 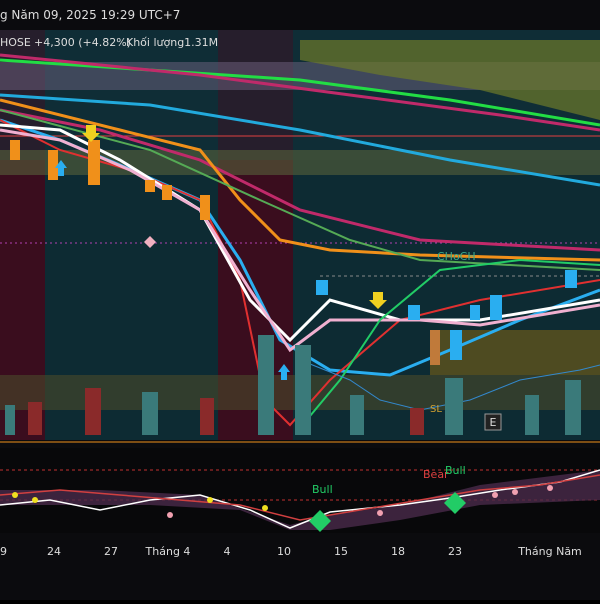 What do you see at coordinates (436, 474) in the screenshot?
I see `annotation: Bear` at bounding box center [436, 474].